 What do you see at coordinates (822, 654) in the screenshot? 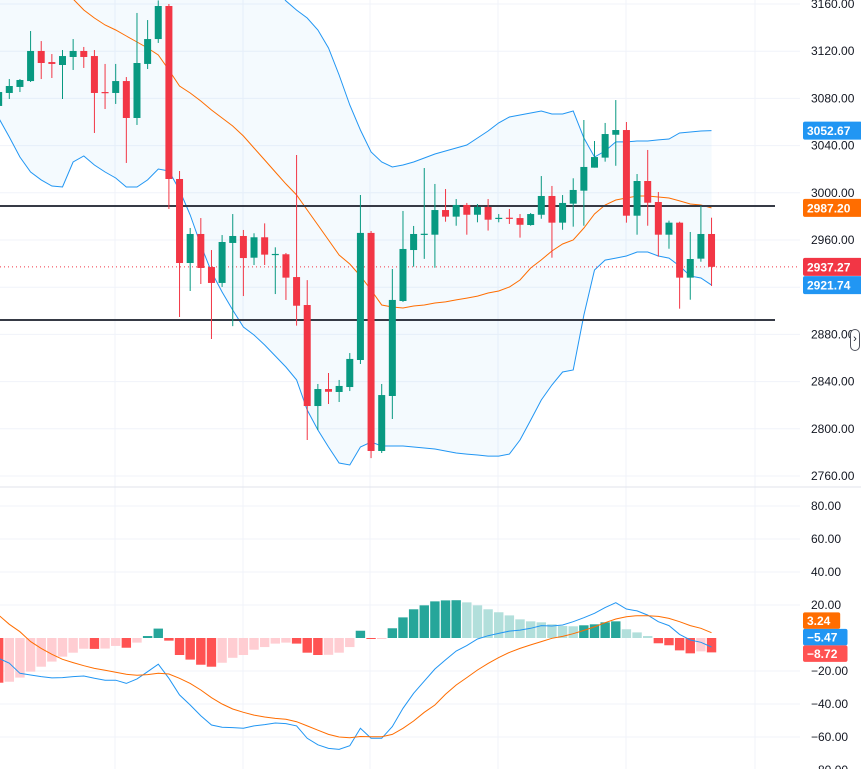
I see `macd-value-tag-label: −8.72` at bounding box center [822, 654].